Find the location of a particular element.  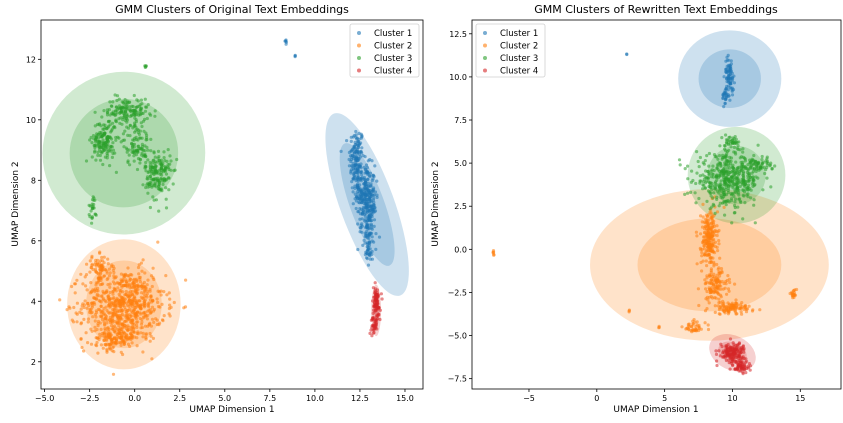

y-tick-label: 10 is located at coordinates (31, 120).